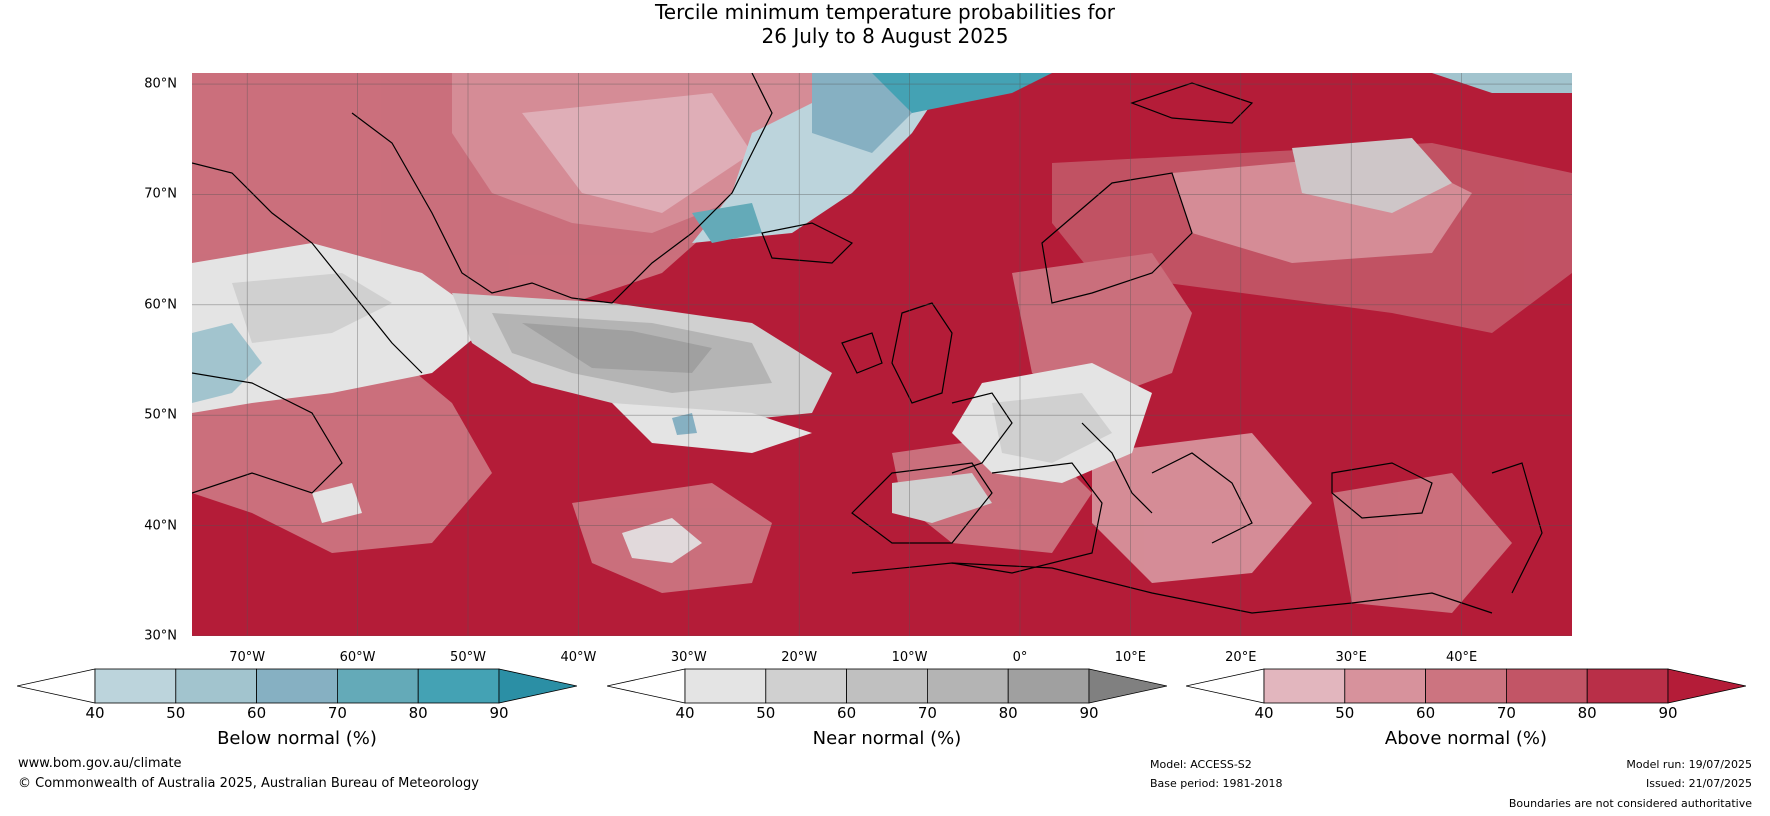  I want to click on above-normal-colorbar: Above normal (%) 40 50 60 70 80 90, so click(1466, 713).